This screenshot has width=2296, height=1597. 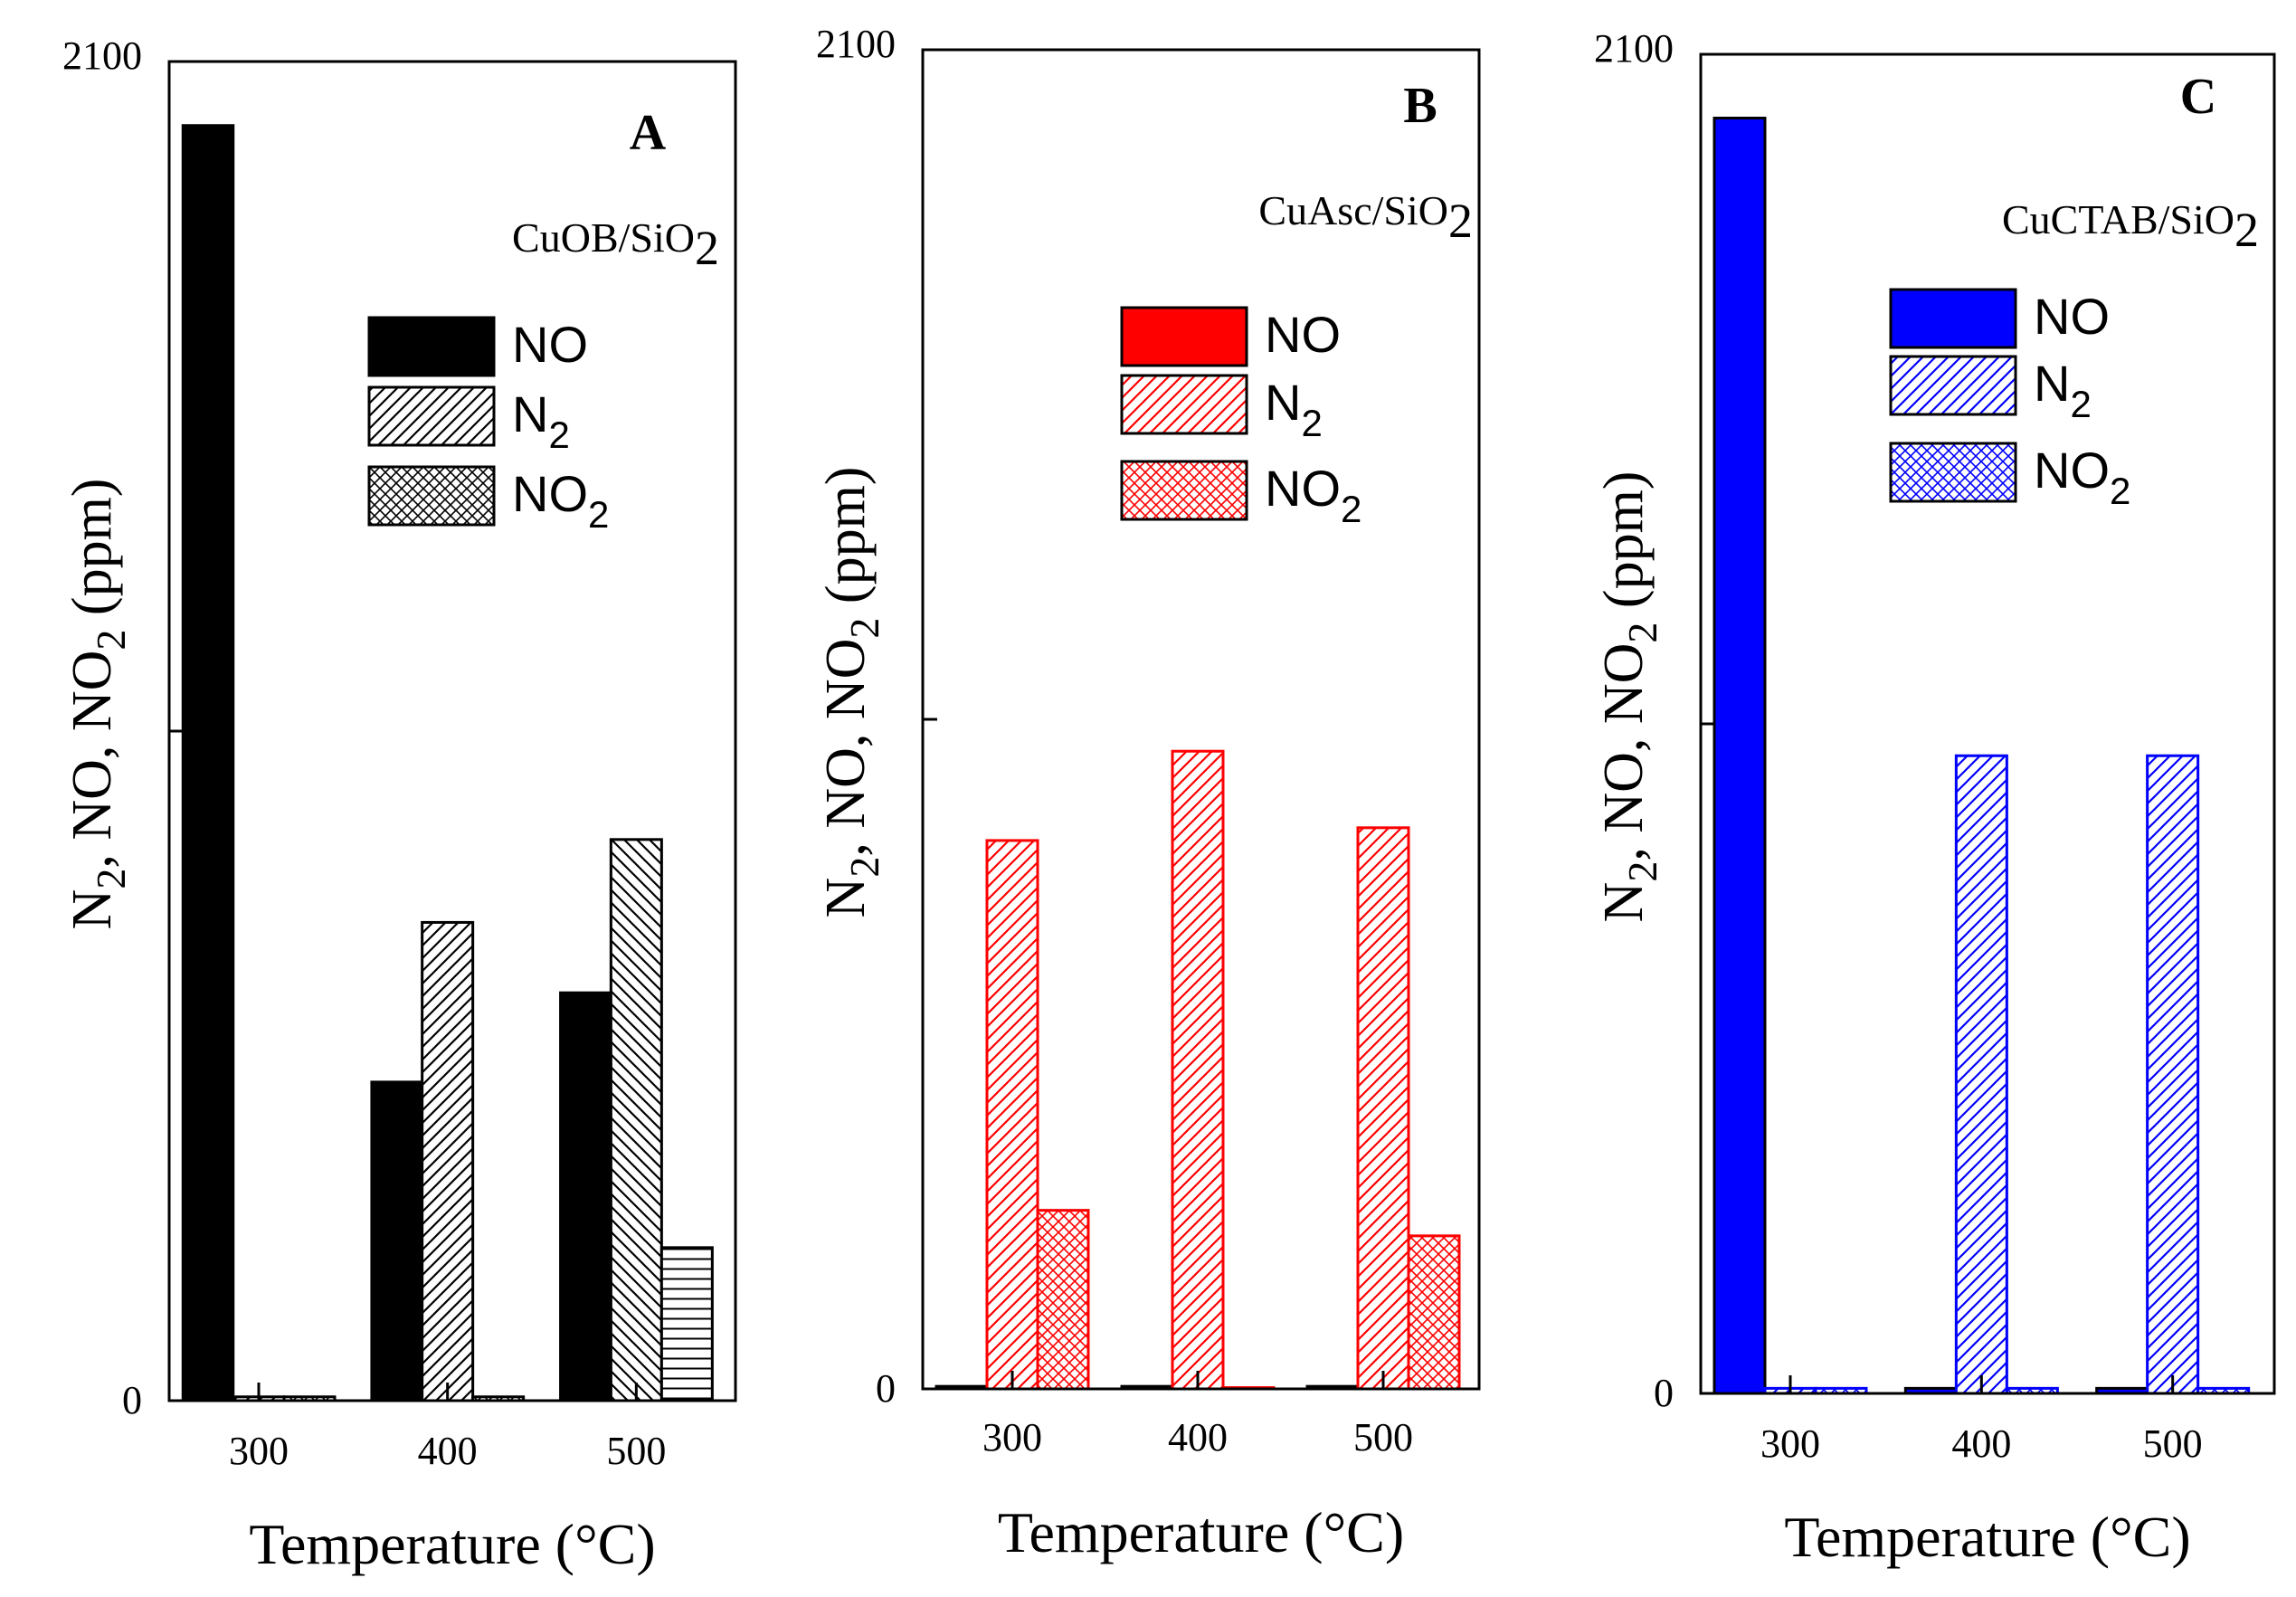 What do you see at coordinates (2198, 97) in the screenshot?
I see `panel-letter: C` at bounding box center [2198, 97].